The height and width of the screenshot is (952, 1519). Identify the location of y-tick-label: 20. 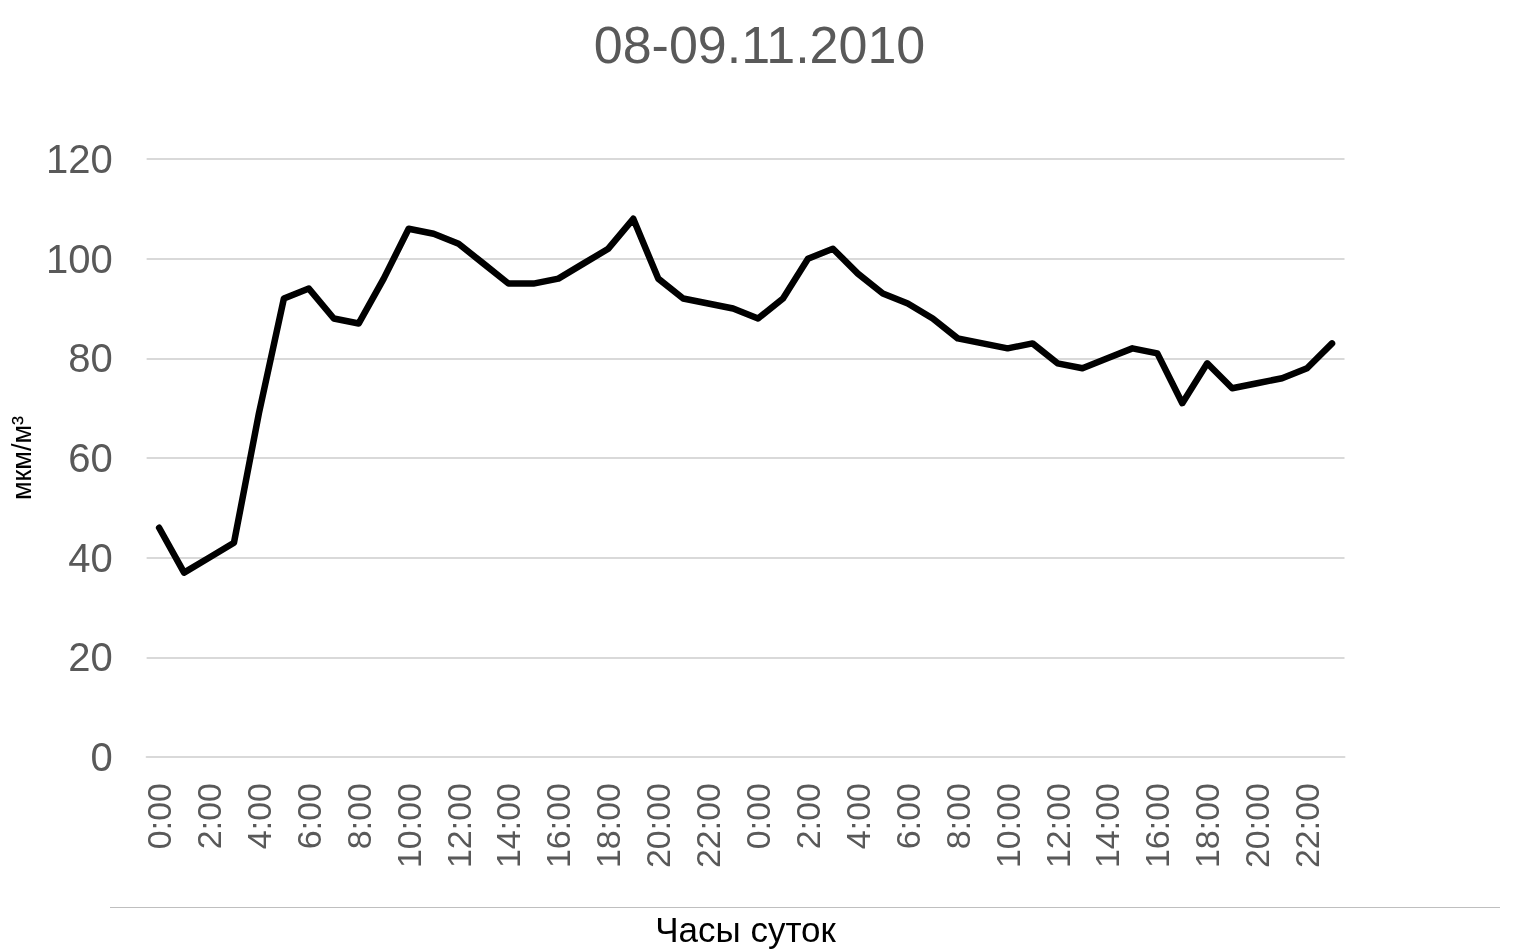
(90, 657).